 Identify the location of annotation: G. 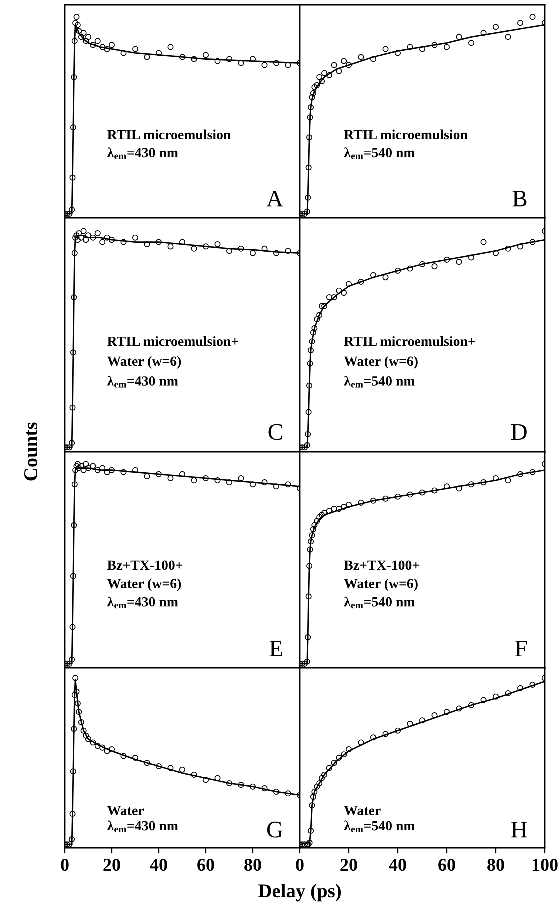
(275, 830).